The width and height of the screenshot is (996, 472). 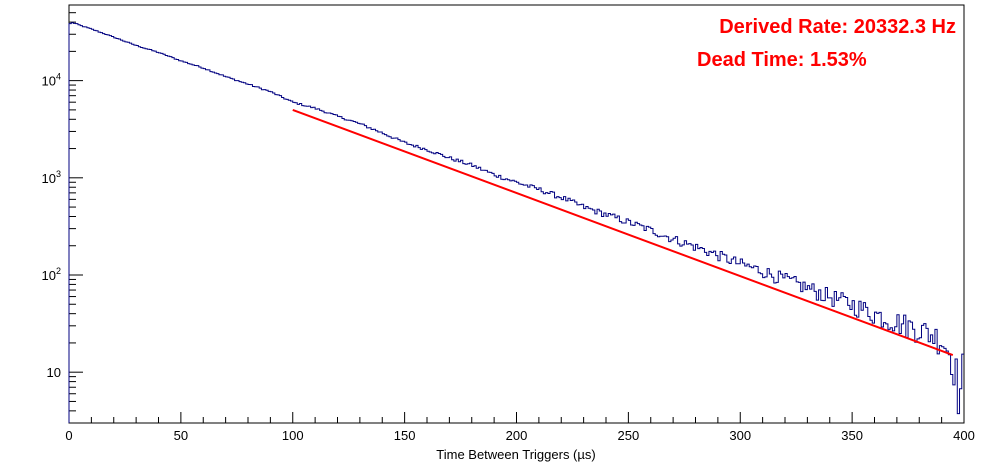 What do you see at coordinates (51, 80) in the screenshot?
I see `y-tick-label: 10⁴` at bounding box center [51, 80].